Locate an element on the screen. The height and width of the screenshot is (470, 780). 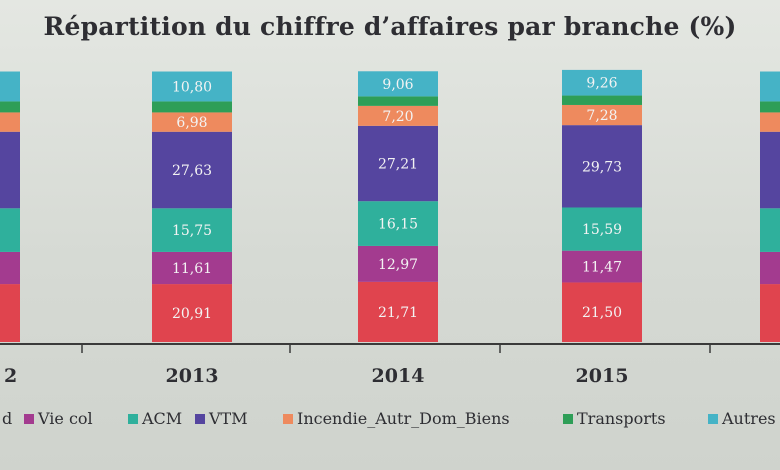
data-label: 16,15 is located at coordinates (398, 225).